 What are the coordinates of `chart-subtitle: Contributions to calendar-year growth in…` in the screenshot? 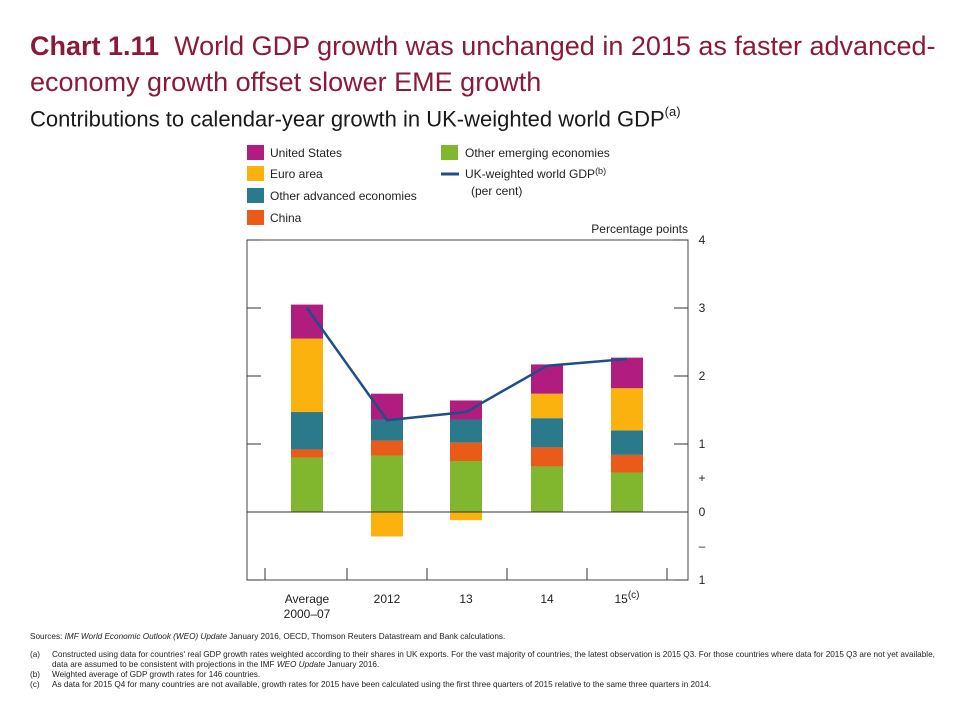 It's located at (355, 116).